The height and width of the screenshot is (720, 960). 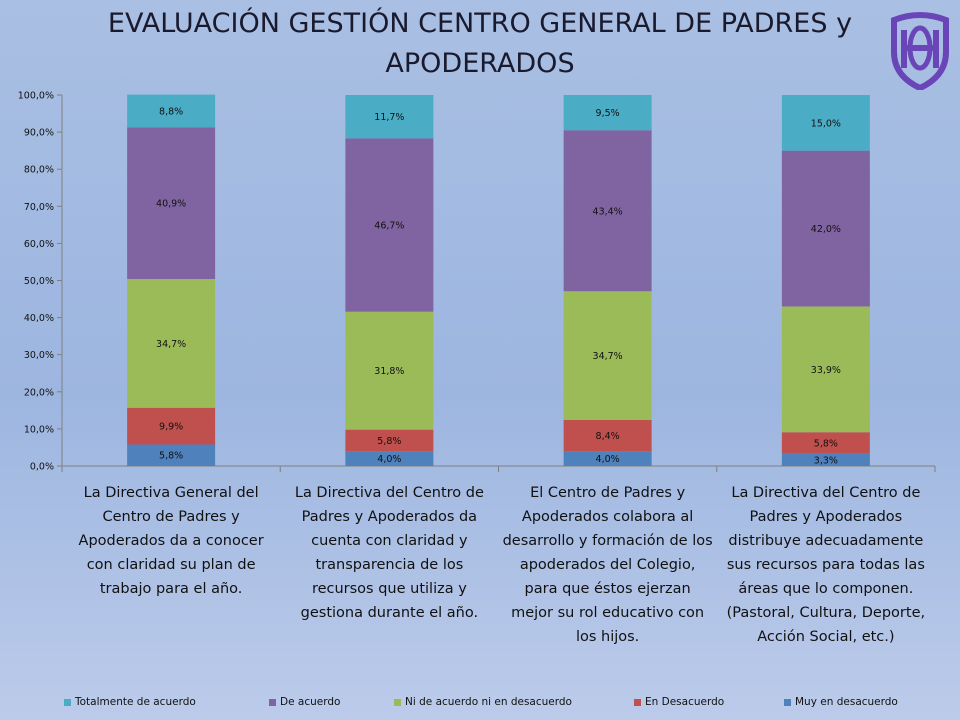 I want to click on y-tick-label: 80,0%, so click(x=39, y=170).